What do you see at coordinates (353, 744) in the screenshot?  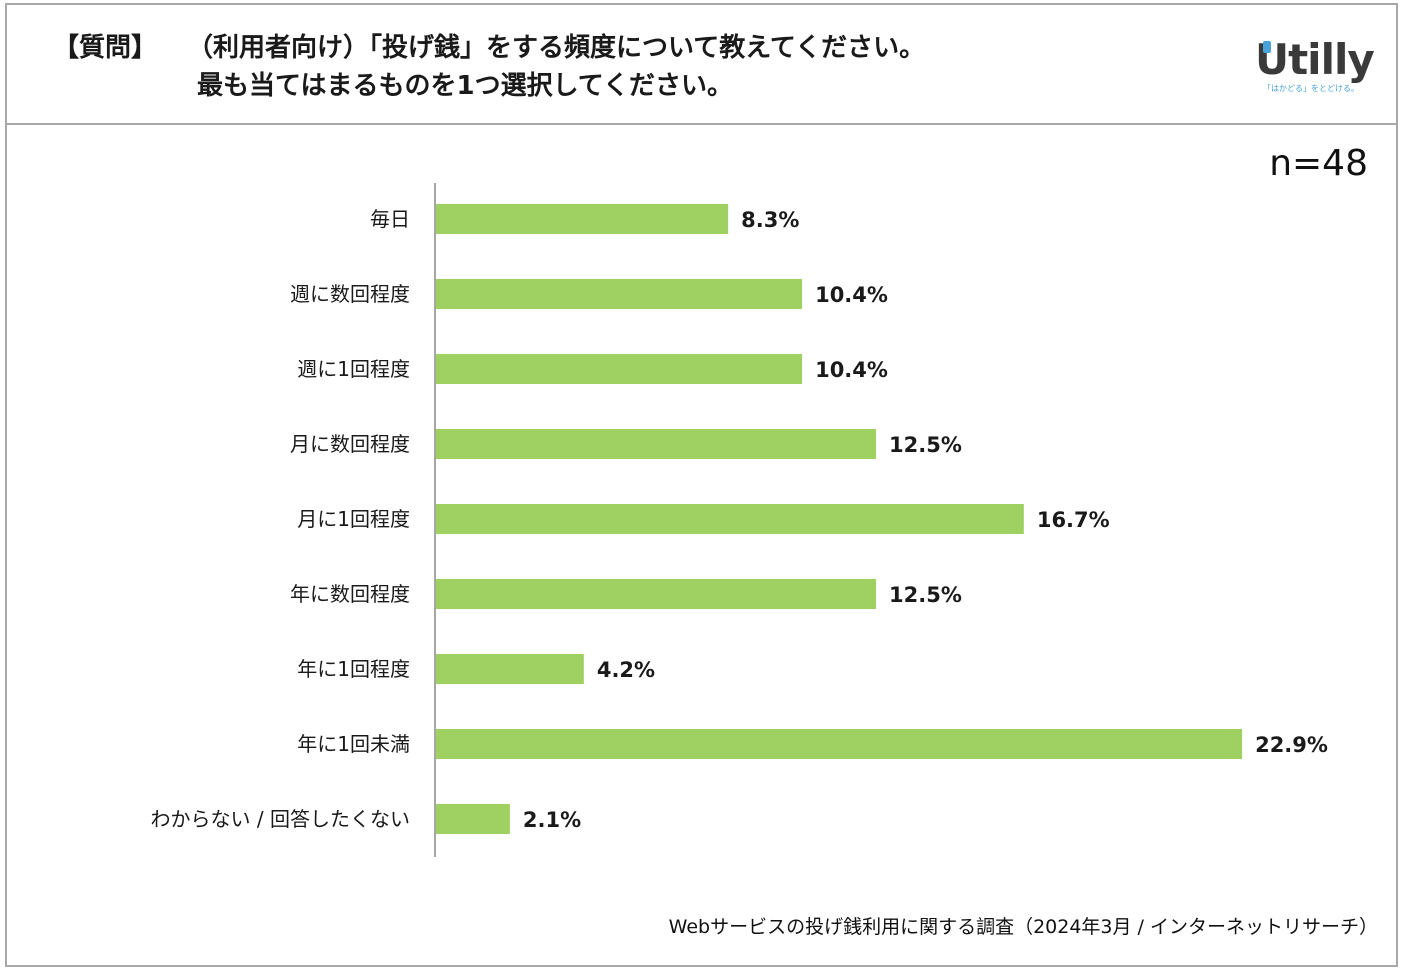 I see `category-label-7: 年に1回未満` at bounding box center [353, 744].